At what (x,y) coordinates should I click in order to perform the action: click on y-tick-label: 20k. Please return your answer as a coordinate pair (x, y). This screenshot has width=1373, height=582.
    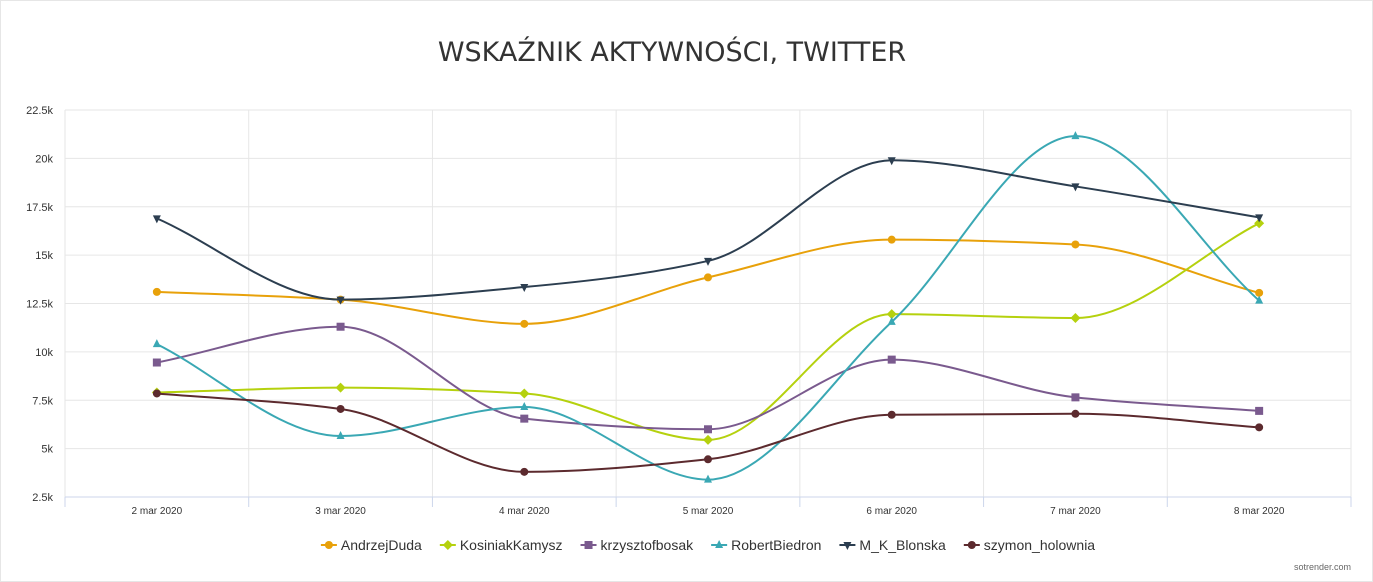
    Looking at the image, I should click on (44, 159).